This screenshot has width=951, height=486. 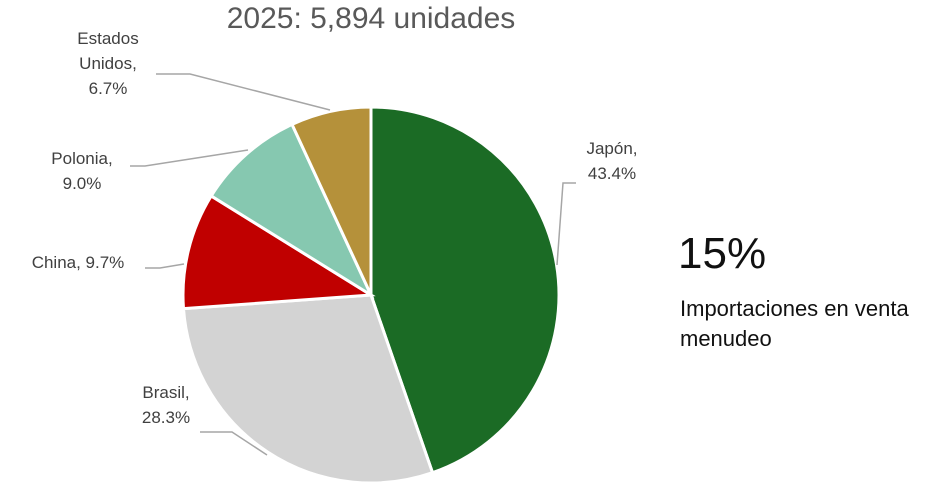 What do you see at coordinates (166, 405) in the screenshot?
I see `data-label: Brasil, 28.3%` at bounding box center [166, 405].